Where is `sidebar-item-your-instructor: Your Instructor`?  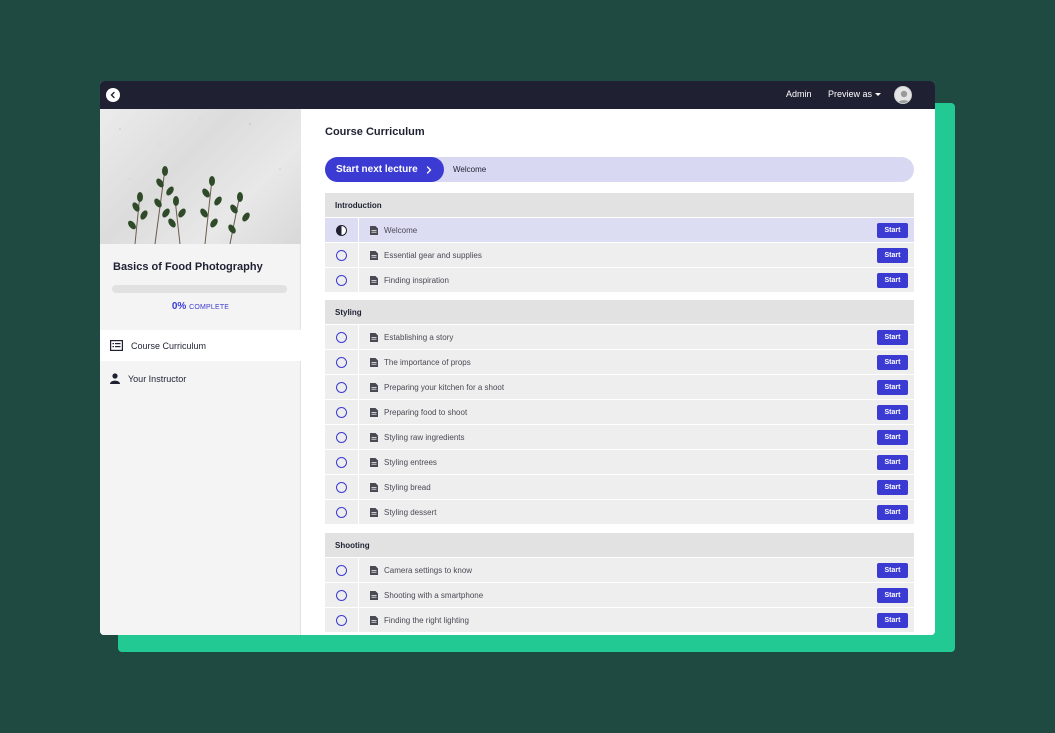
sidebar-item-your-instructor: Your Instructor is located at coordinates (200, 378).